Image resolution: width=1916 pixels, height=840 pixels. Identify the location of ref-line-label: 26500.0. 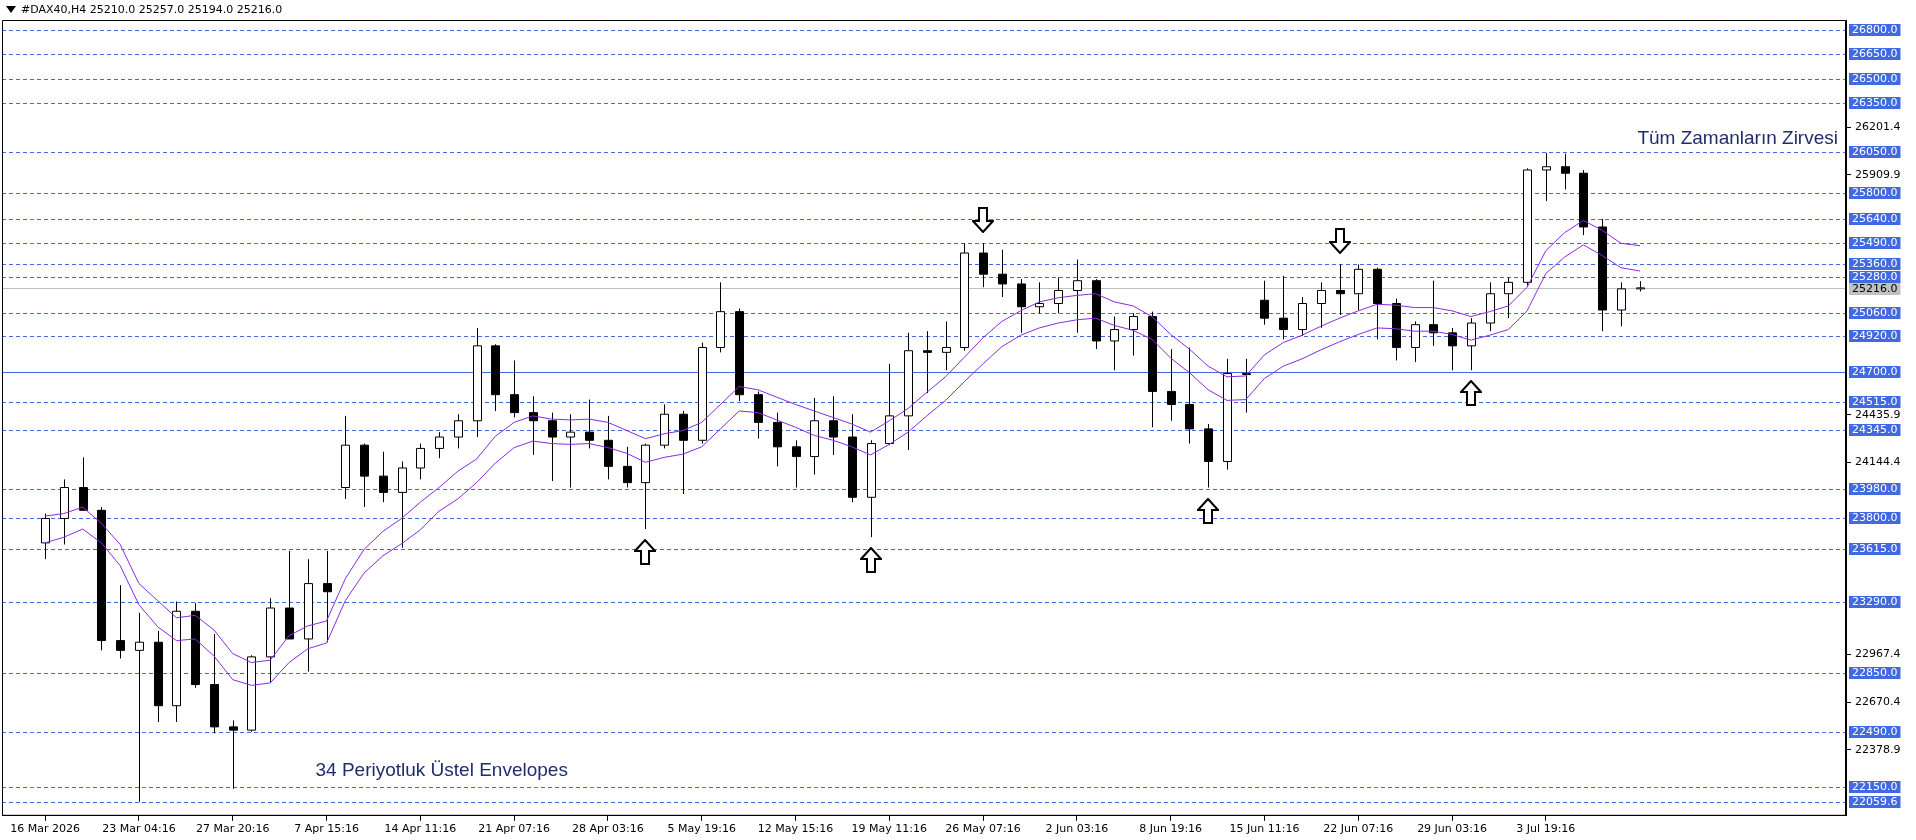
(1875, 79).